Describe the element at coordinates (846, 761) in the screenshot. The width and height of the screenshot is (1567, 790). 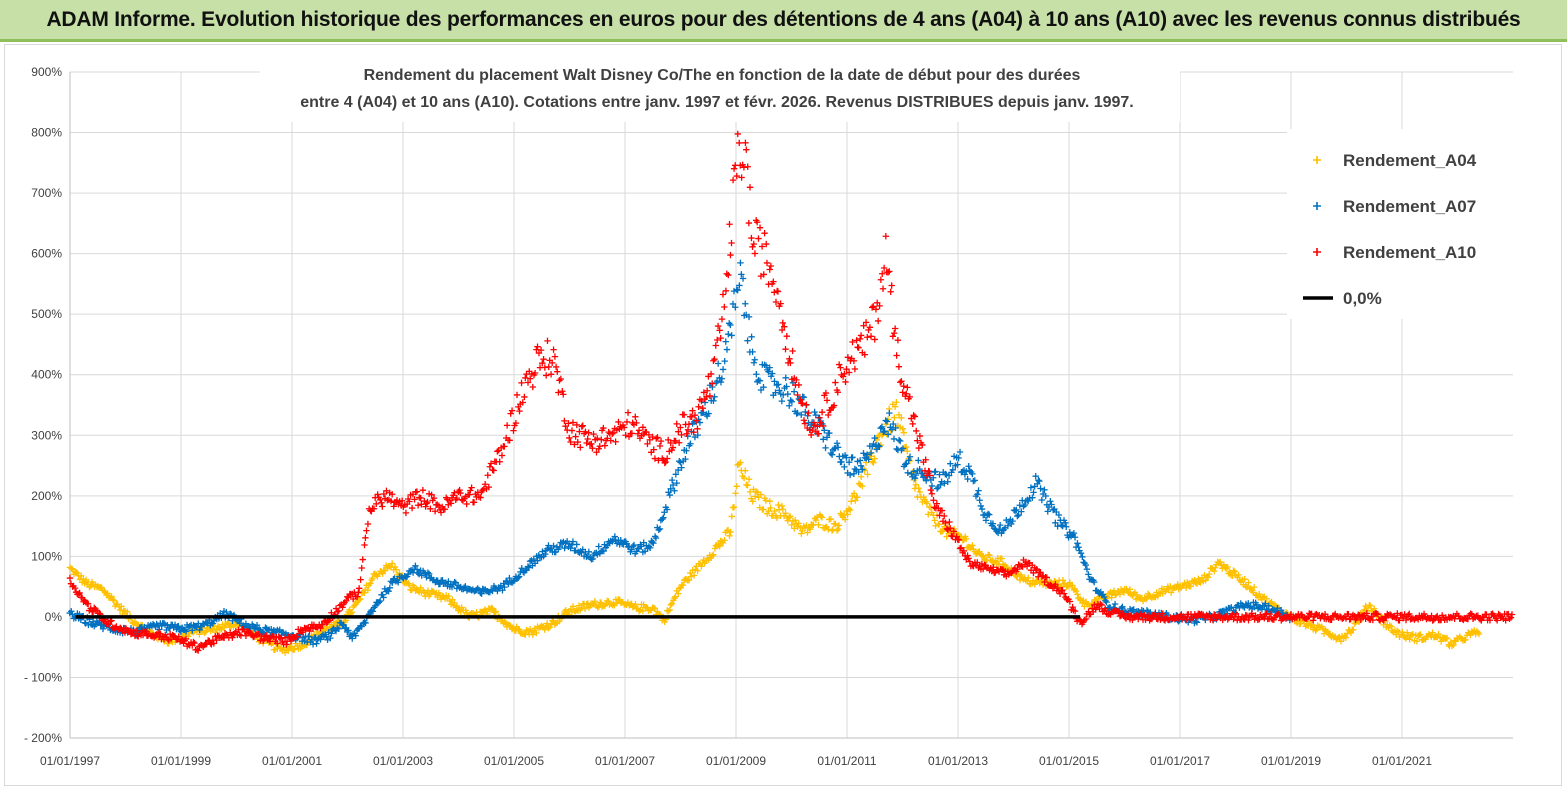
I see `x-tick-label: 01/01/2011` at that location.